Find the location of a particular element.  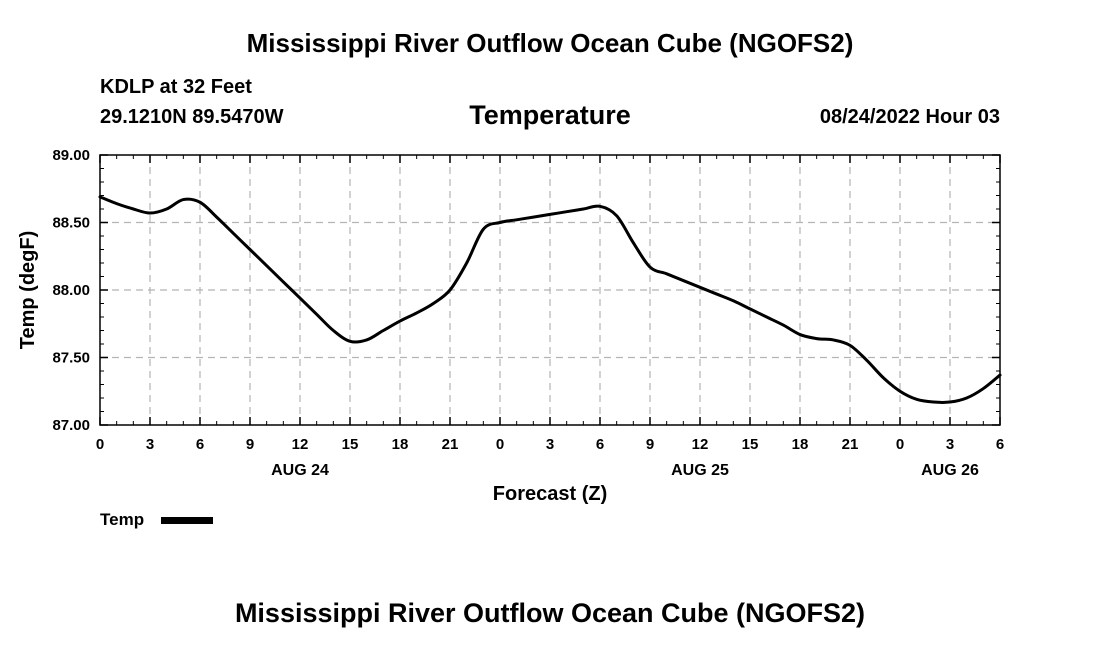

x-day-label: AUG 24 is located at coordinates (300, 470).